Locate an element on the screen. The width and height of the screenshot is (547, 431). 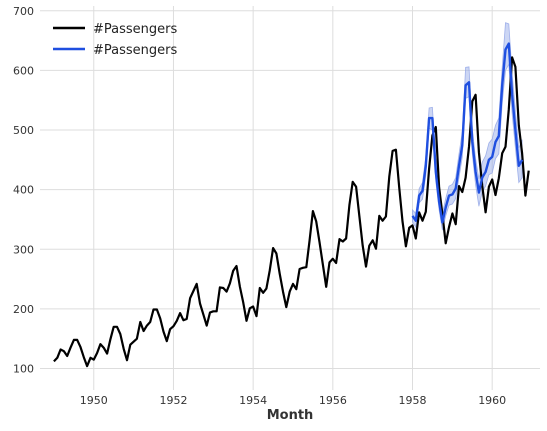
x-tick-label: 1952 is located at coordinates (173, 400).